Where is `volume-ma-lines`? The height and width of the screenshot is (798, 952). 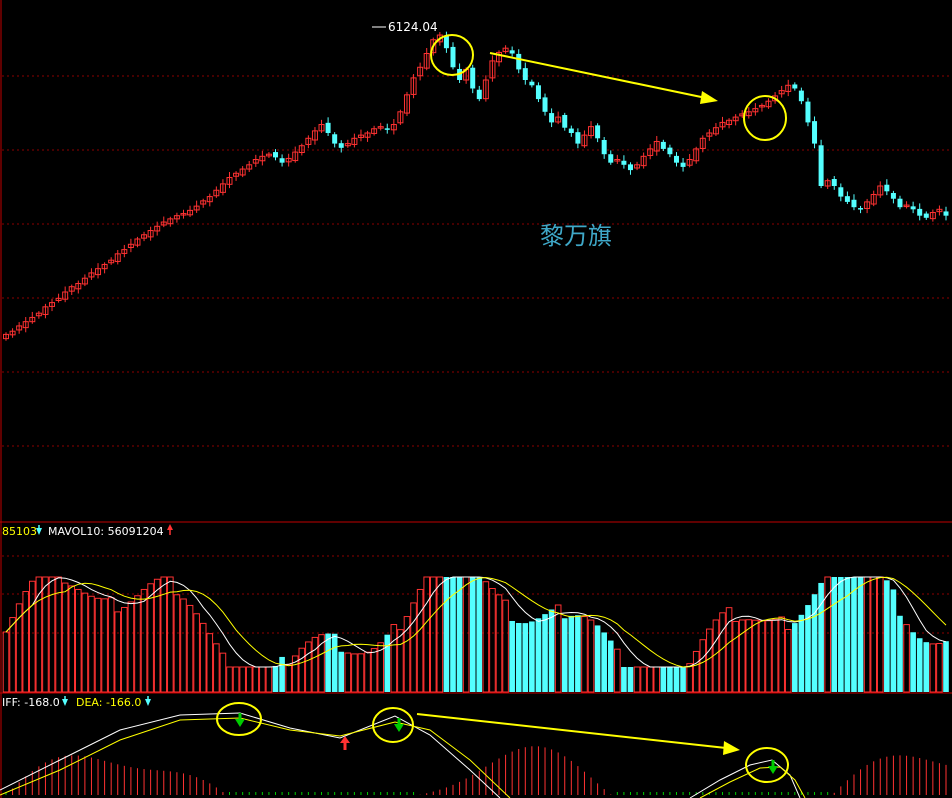 volume-ma-lines is located at coordinates (476, 622).